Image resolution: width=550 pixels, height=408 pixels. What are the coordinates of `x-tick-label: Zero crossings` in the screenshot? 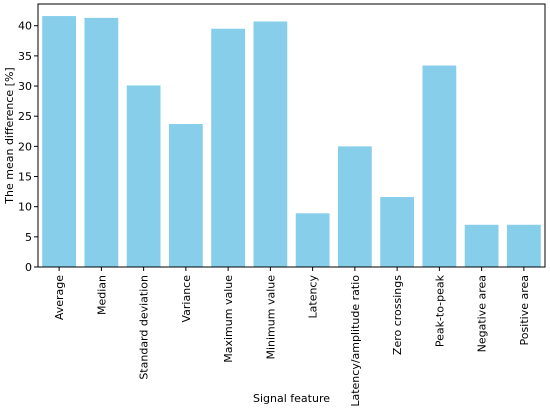 It's located at (397, 315).